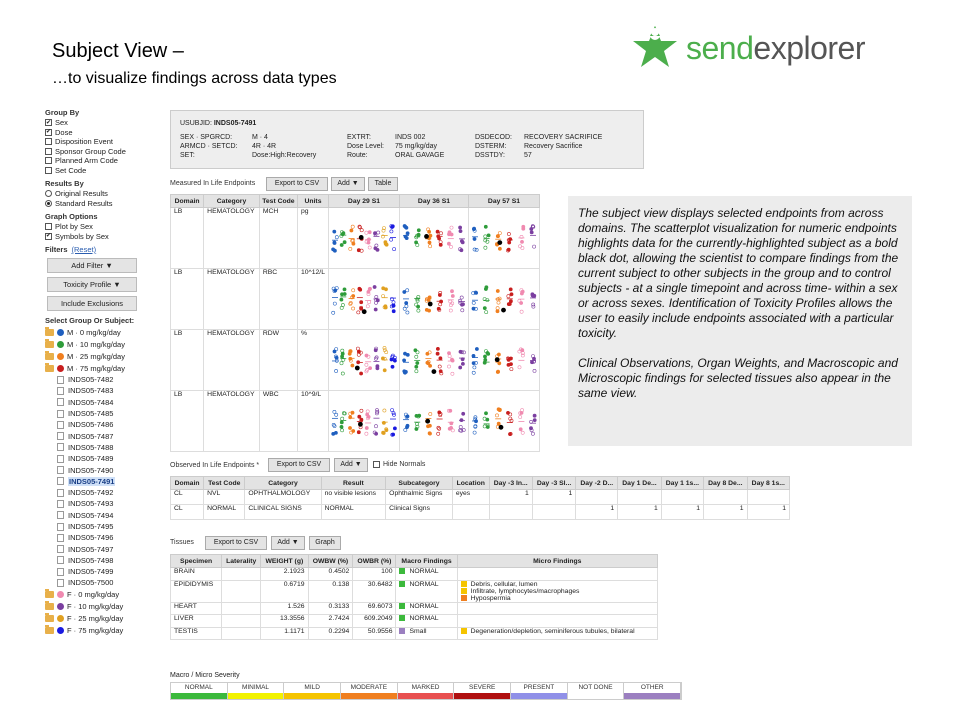 This screenshot has height=720, width=960. What do you see at coordinates (313, 201) in the screenshot?
I see `mle-header: Units` at bounding box center [313, 201].